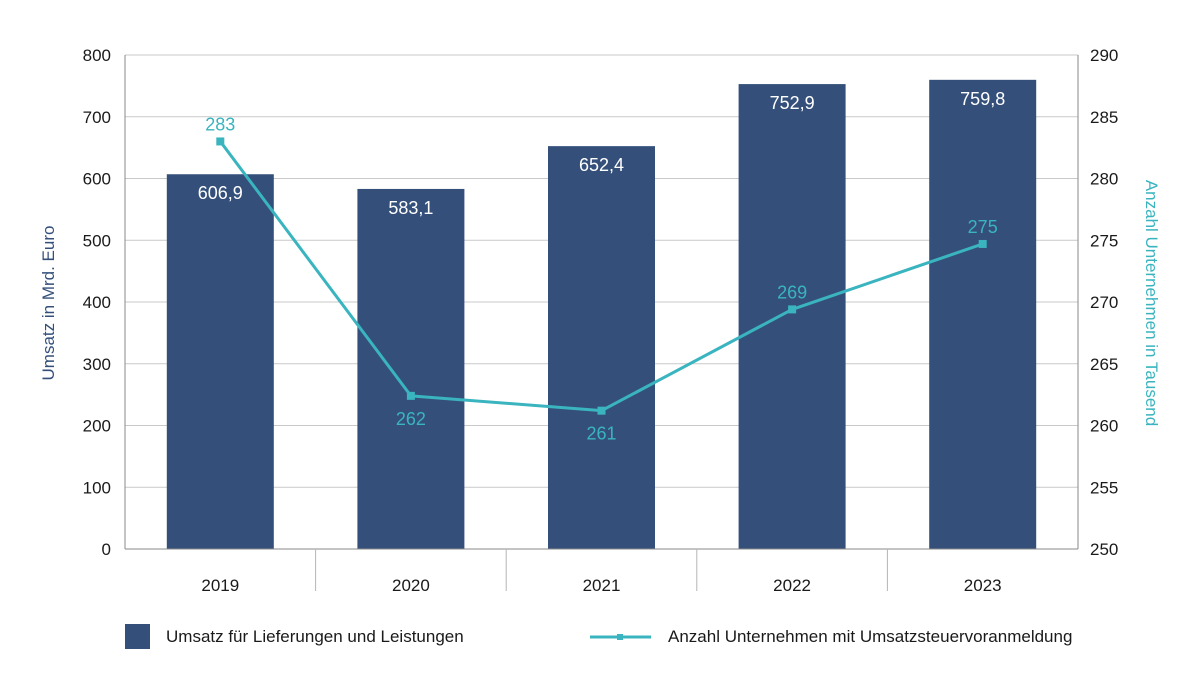  I want to click on y-left-tick-label: 800, so click(97, 55).